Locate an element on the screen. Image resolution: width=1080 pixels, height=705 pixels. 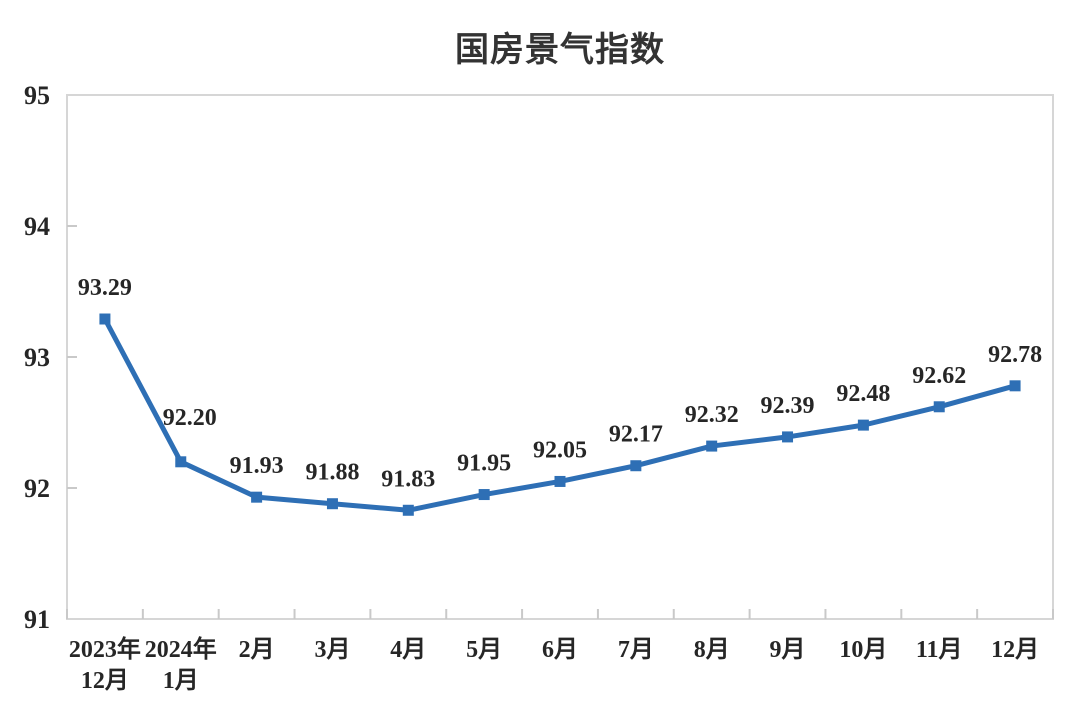
data-point-label: 92.20 is located at coordinates (190, 418).